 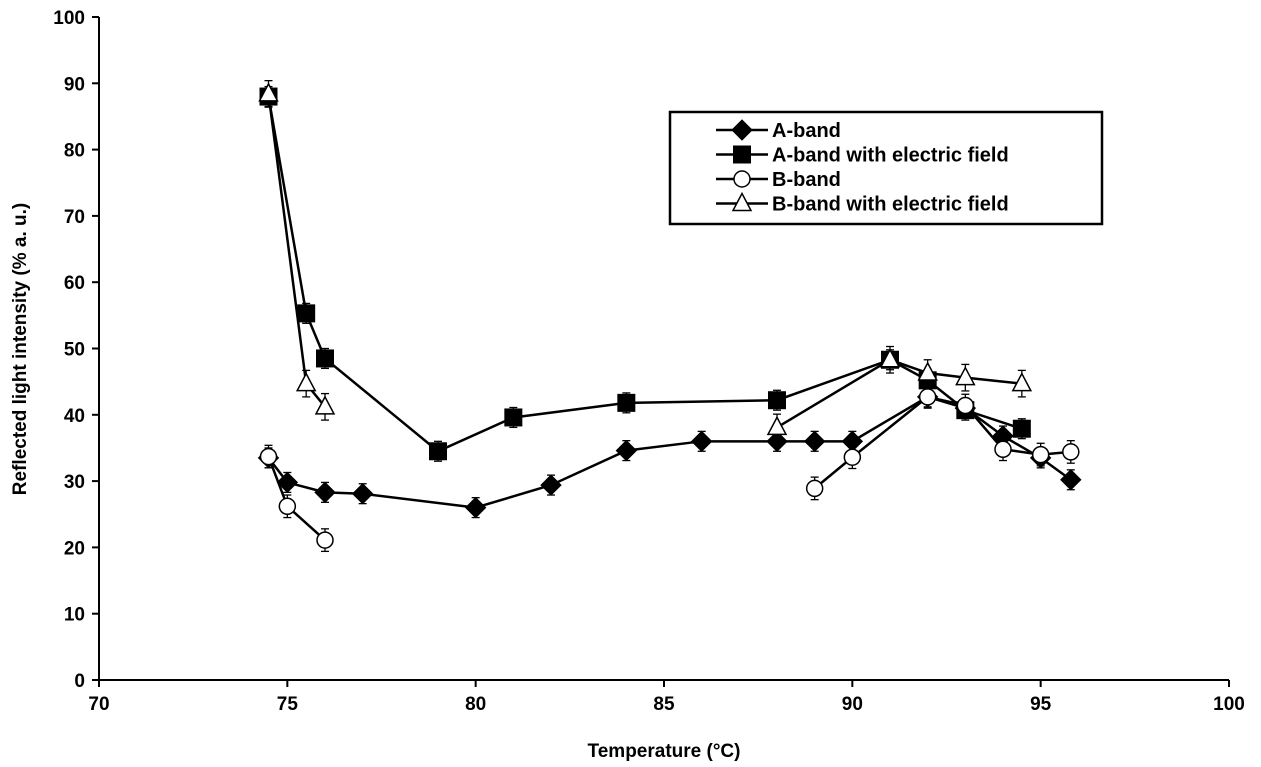 I want to click on legend-item-3: B-band with electric field, so click(x=862, y=203).